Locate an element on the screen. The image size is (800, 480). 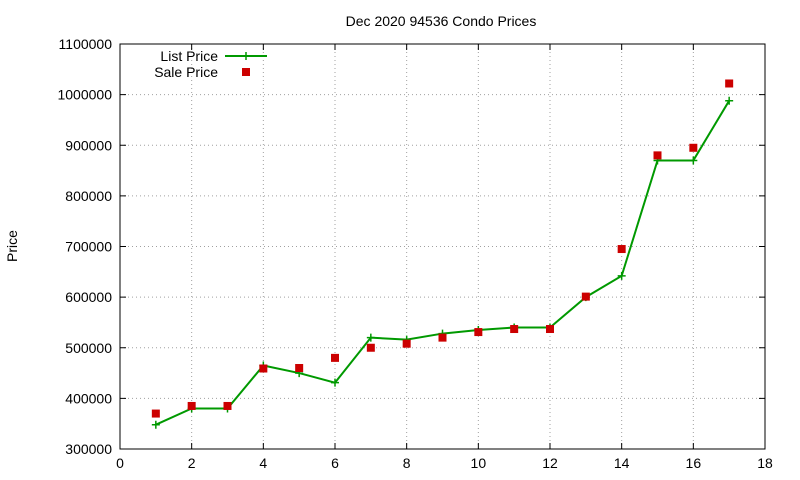
x-tick-label: 16 is located at coordinates (694, 463).